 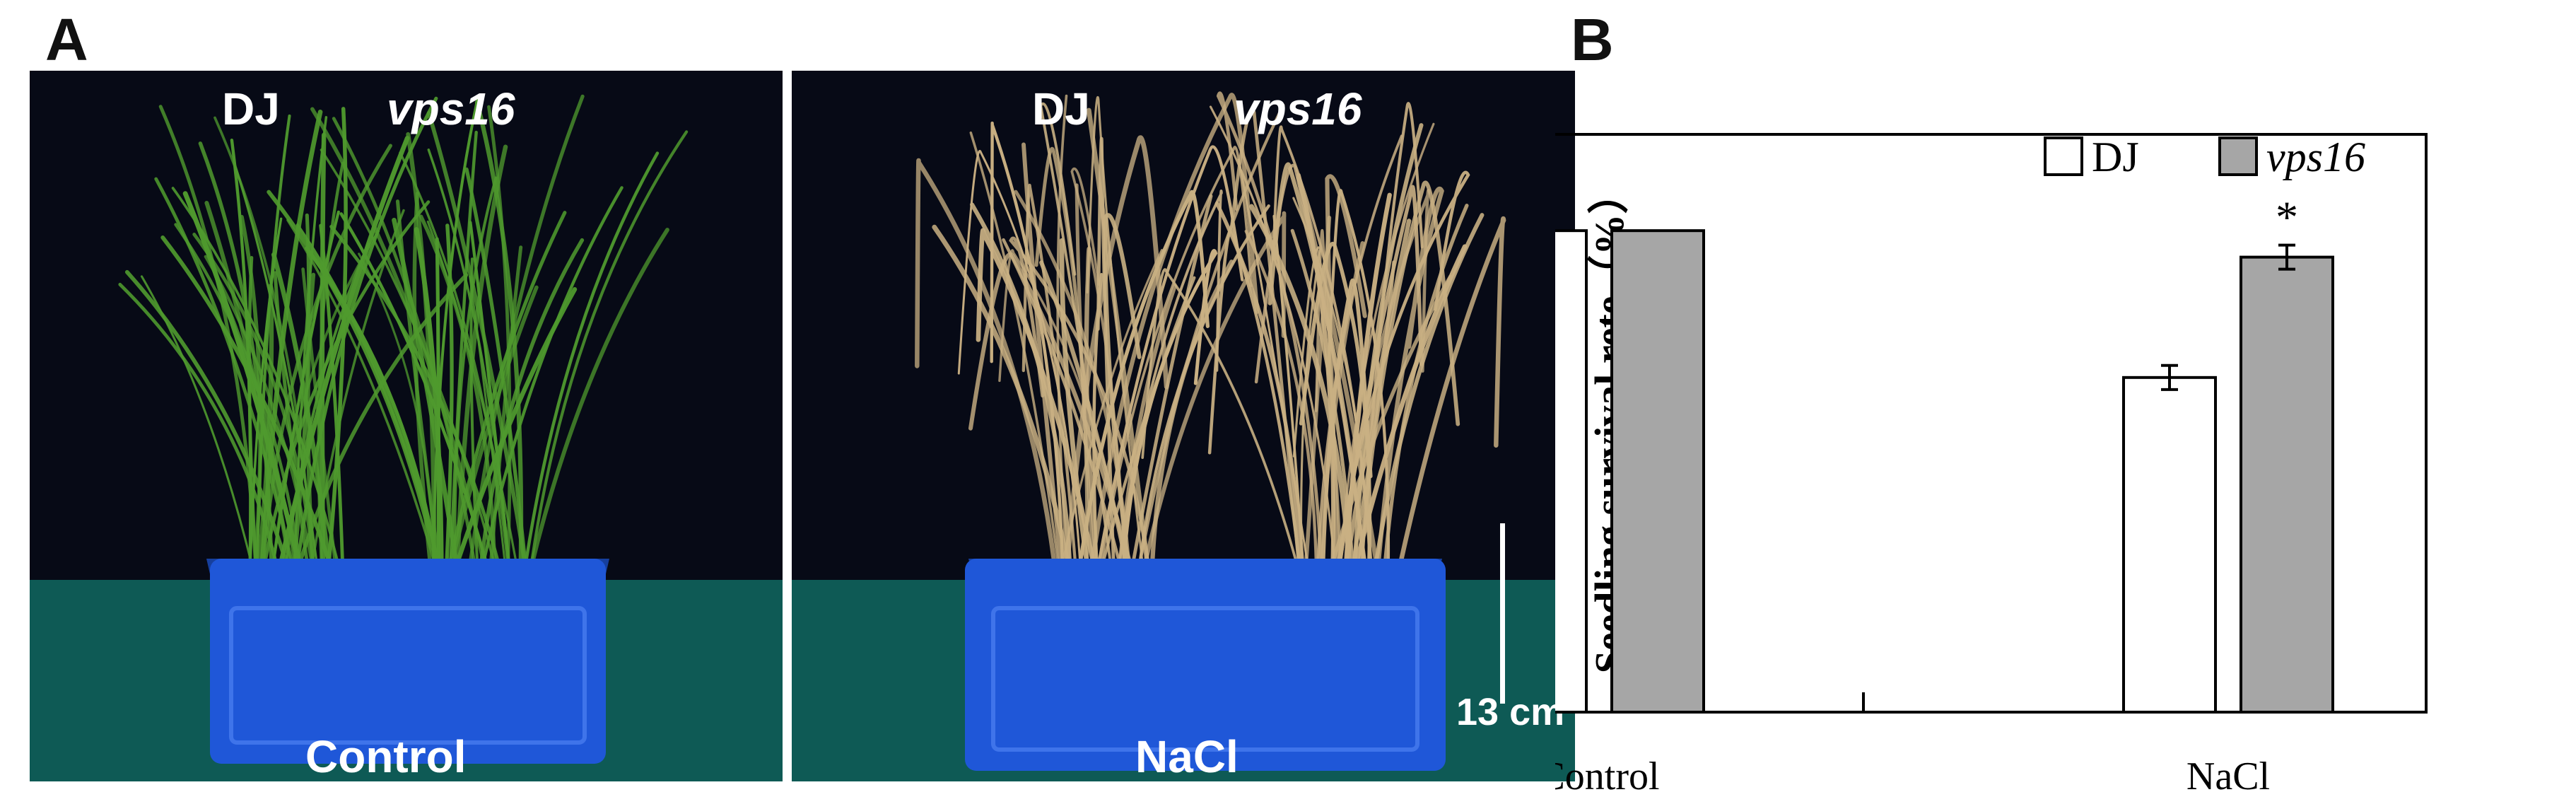 I want to click on x-tick-label: NaCl, so click(x=2228, y=777).